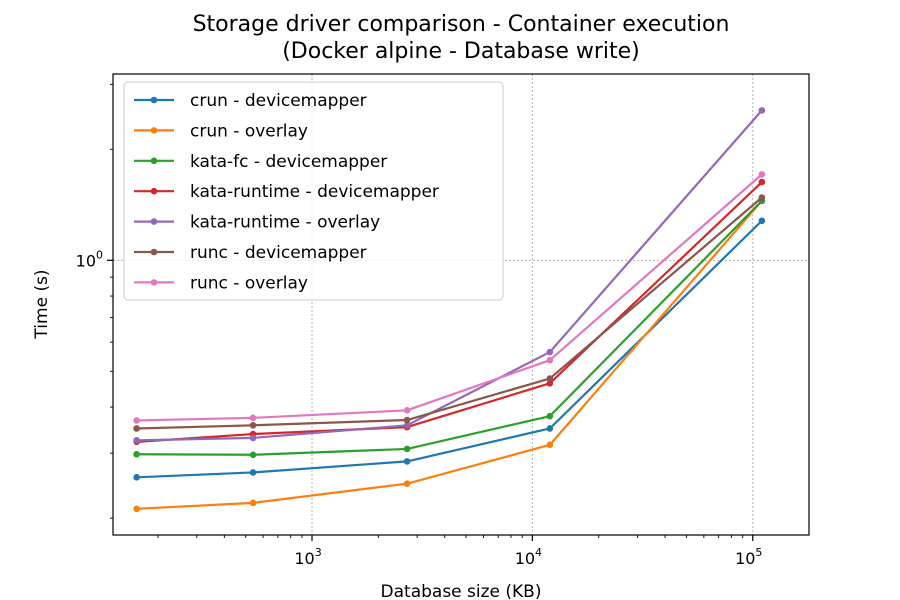  I want to click on legend-label: kata-runtime - devicemapper, so click(314, 192).